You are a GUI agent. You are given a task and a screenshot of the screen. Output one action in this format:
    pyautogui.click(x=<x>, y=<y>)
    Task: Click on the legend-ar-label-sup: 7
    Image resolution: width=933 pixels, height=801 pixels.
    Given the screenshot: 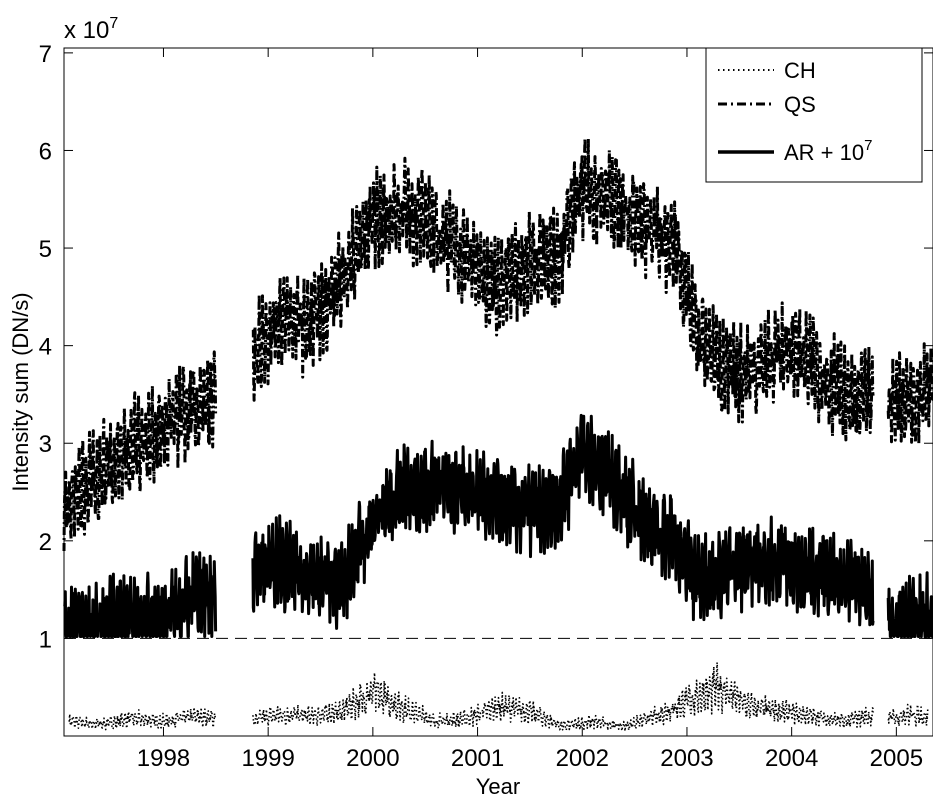 What is the action you would take?
    pyautogui.click(x=868, y=145)
    